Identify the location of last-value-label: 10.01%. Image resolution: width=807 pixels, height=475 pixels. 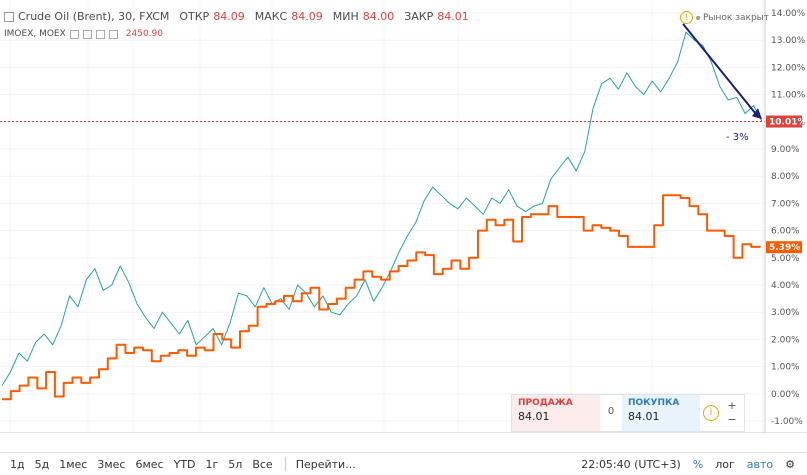
(788, 123).